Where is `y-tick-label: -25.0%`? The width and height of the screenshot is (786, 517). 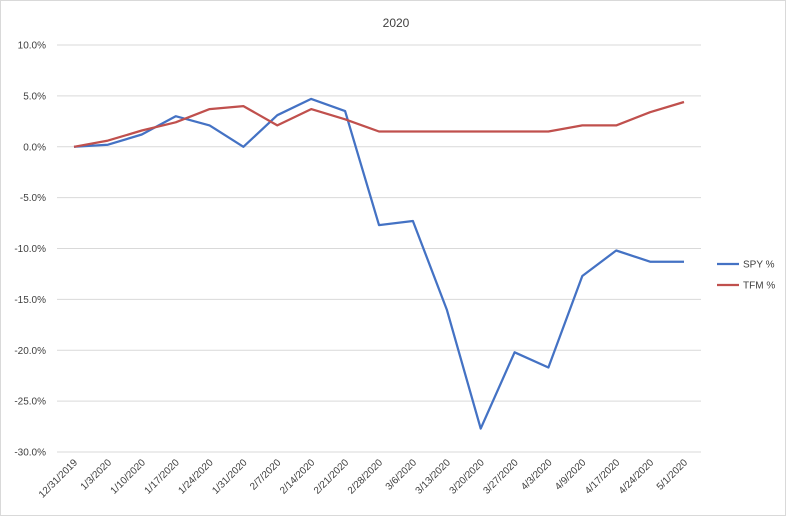
y-tick-label: -25.0% is located at coordinates (30, 402).